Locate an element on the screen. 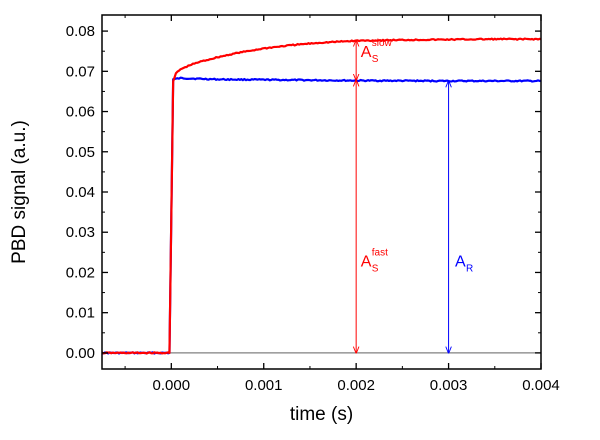 The height and width of the screenshot is (440, 600). y-axis-title: PBD signal (a.u.) is located at coordinates (19, 192).